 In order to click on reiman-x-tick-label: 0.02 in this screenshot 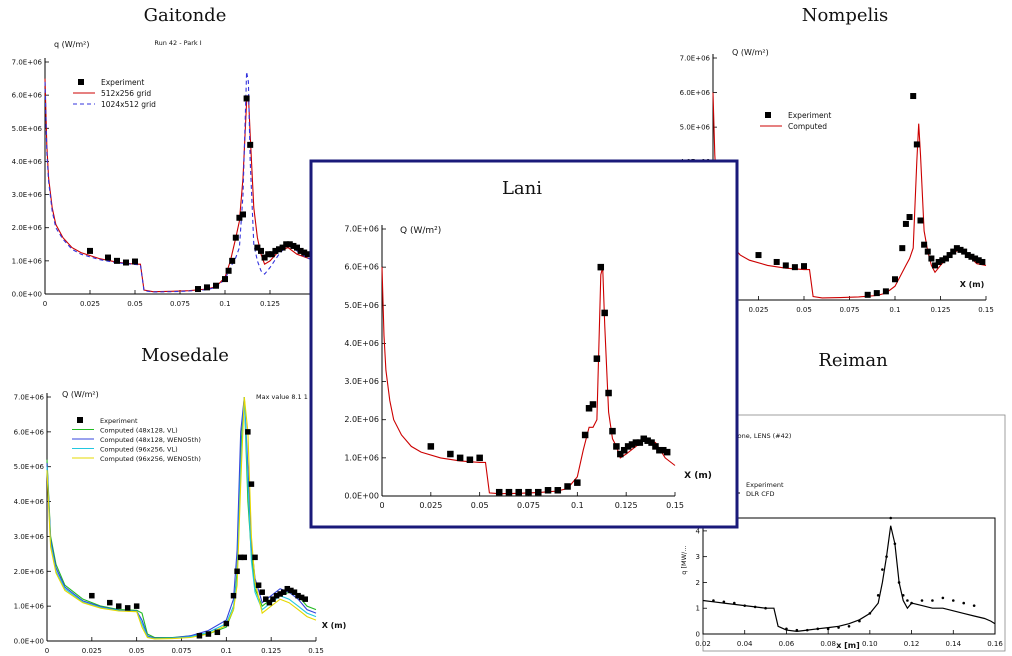, I will do `click(703, 644)`.